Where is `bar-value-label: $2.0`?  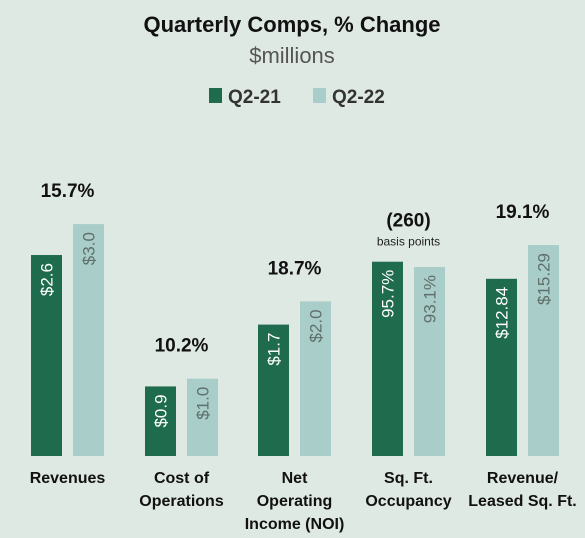 bar-value-label: $2.0 is located at coordinates (316, 325).